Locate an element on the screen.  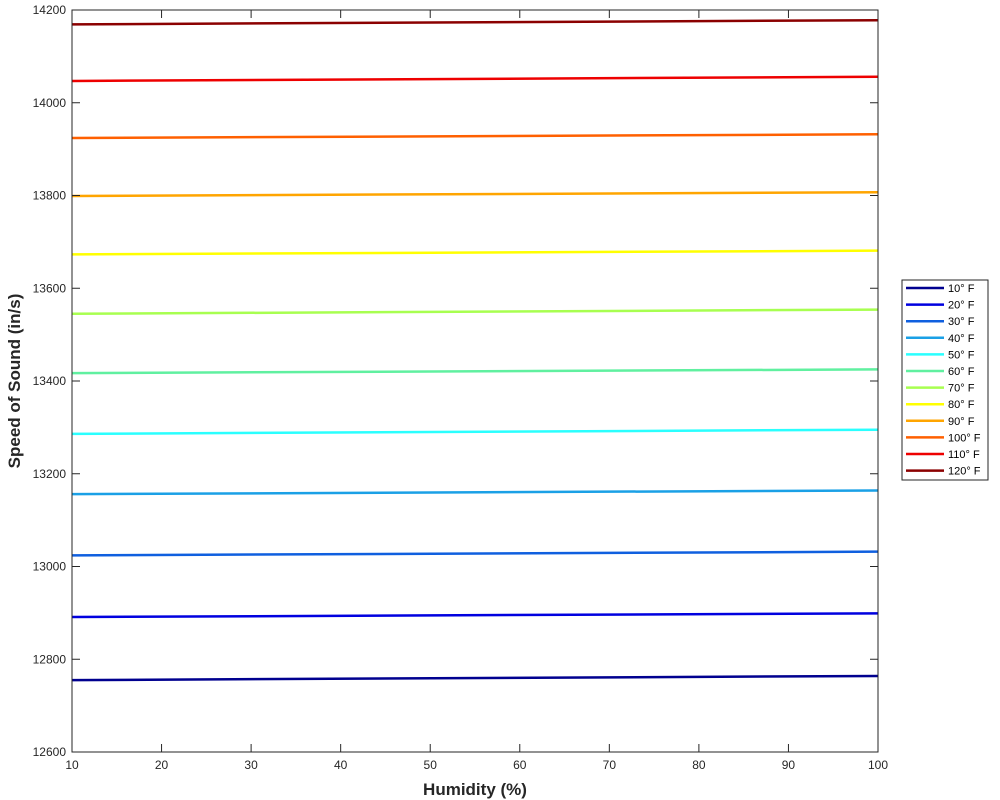
y-tick-label: 12800 is located at coordinates (50, 659).